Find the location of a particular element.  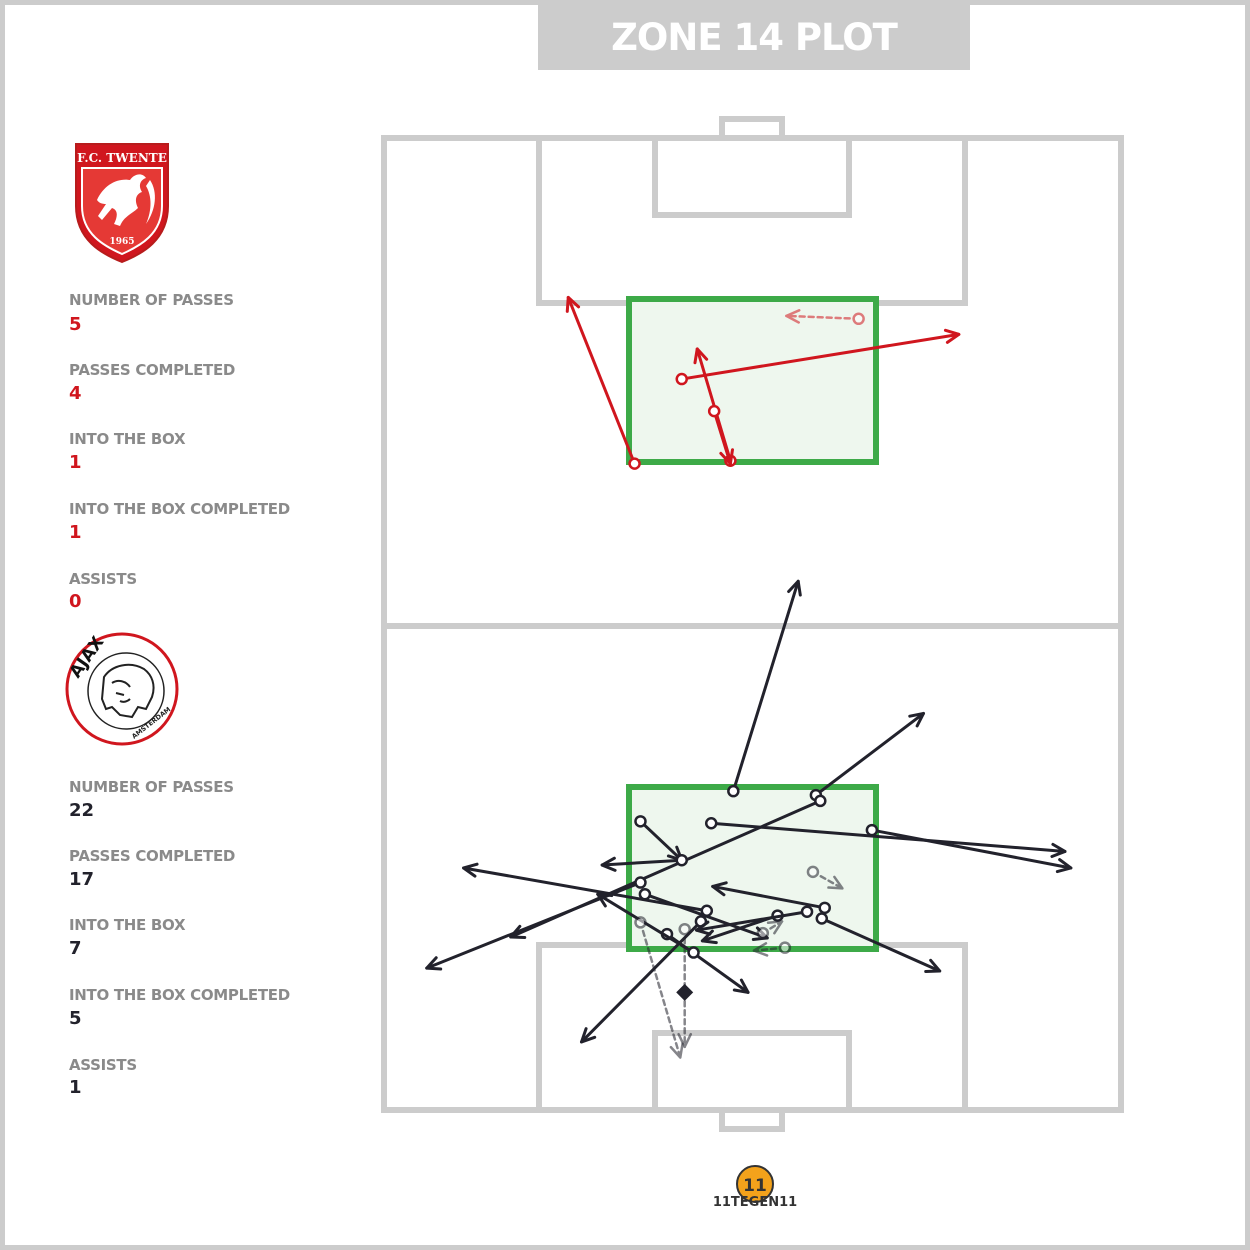

twente-stat-value-completed: 4 is located at coordinates (75, 393).